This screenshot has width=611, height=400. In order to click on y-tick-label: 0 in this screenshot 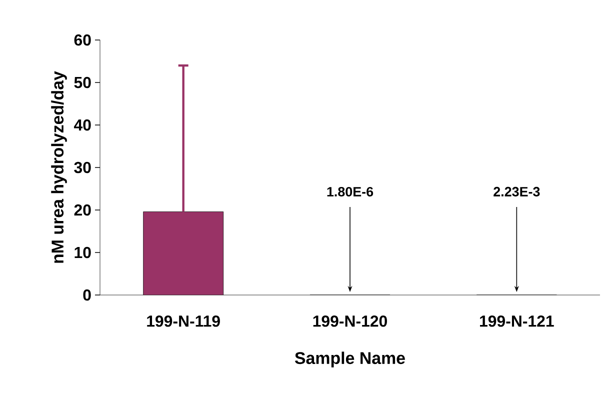, I will do `click(87, 295)`.